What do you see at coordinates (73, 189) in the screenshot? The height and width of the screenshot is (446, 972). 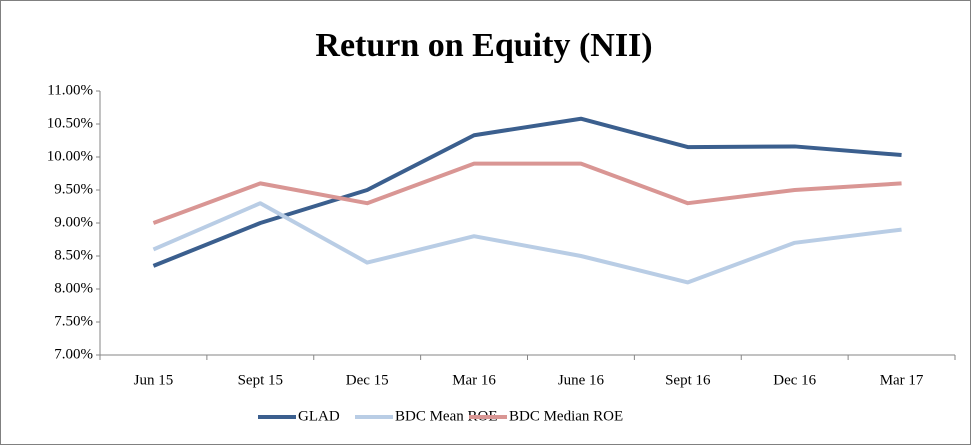 I see `y-tick-label: 9.50%` at bounding box center [73, 189].